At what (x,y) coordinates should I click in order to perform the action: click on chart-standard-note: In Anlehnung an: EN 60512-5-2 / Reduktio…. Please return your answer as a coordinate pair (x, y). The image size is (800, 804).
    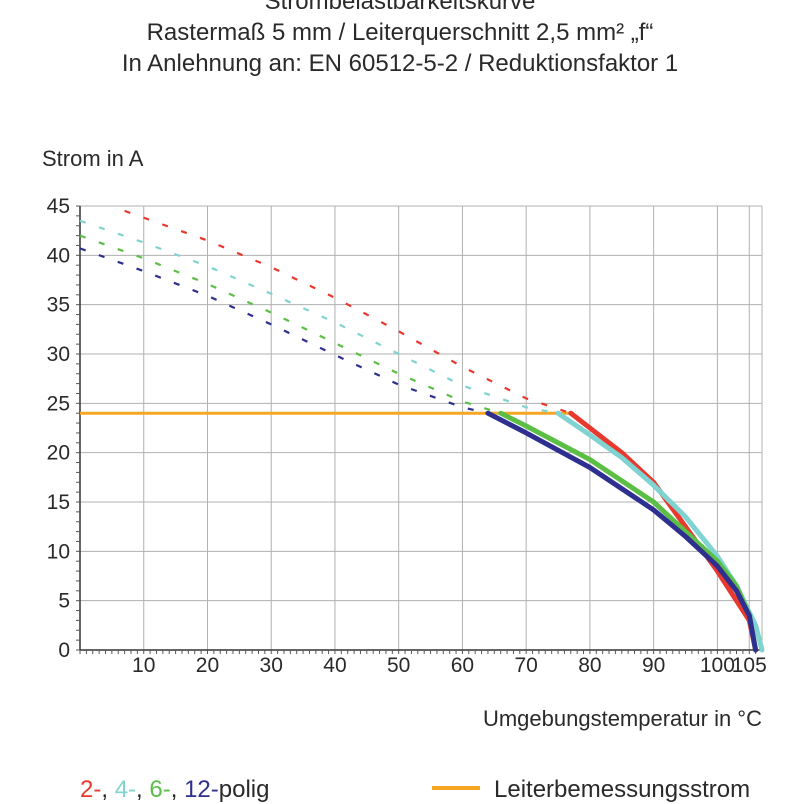
    Looking at the image, I should click on (400, 63).